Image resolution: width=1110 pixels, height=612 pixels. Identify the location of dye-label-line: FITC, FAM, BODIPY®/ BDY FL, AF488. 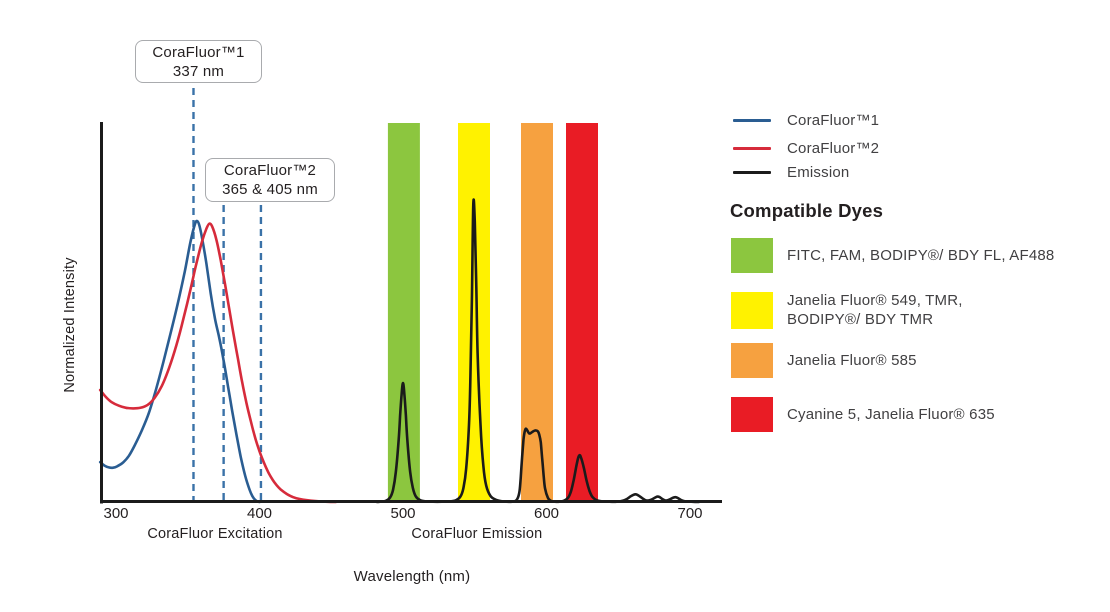
(921, 255).